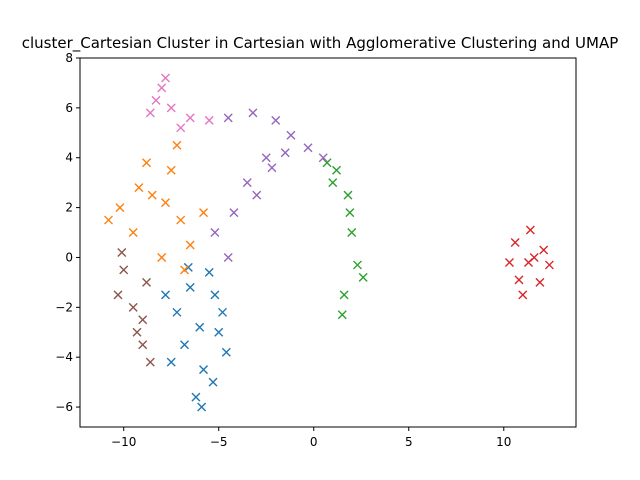 This screenshot has height=480, width=640. What do you see at coordinates (64, 357) in the screenshot?
I see `y-tick-label-1: −4` at bounding box center [64, 357].